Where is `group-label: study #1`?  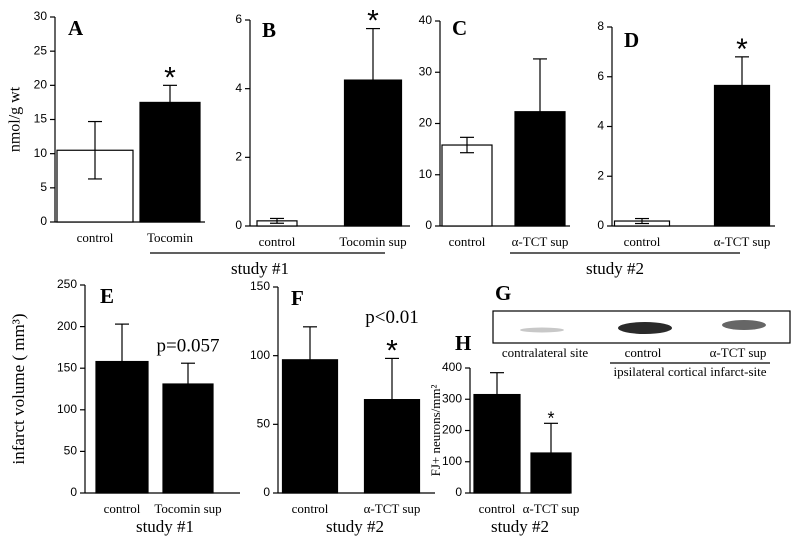 group-label: study #1 is located at coordinates (260, 268).